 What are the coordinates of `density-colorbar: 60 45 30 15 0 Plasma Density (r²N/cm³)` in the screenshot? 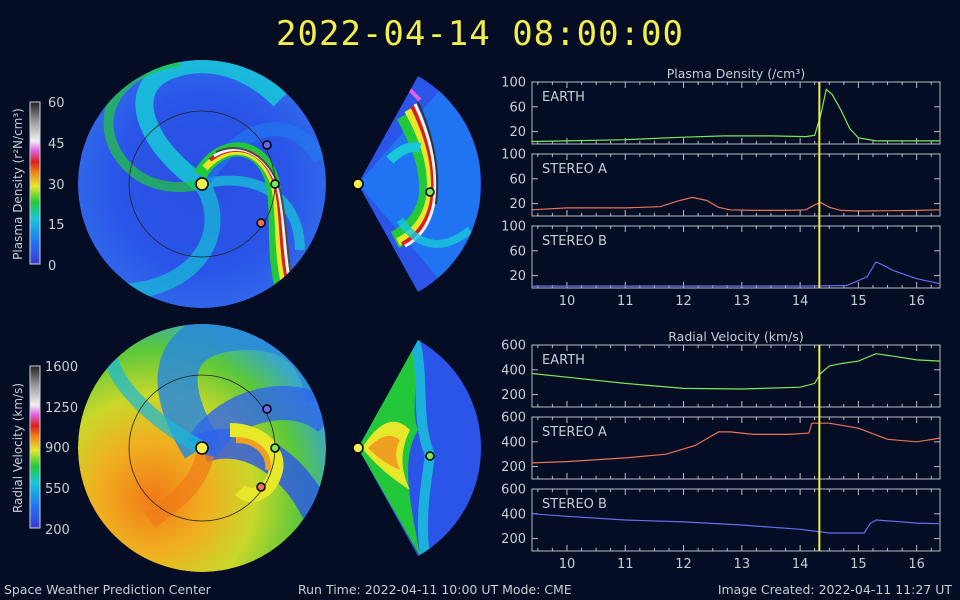 It's located at (38, 185).